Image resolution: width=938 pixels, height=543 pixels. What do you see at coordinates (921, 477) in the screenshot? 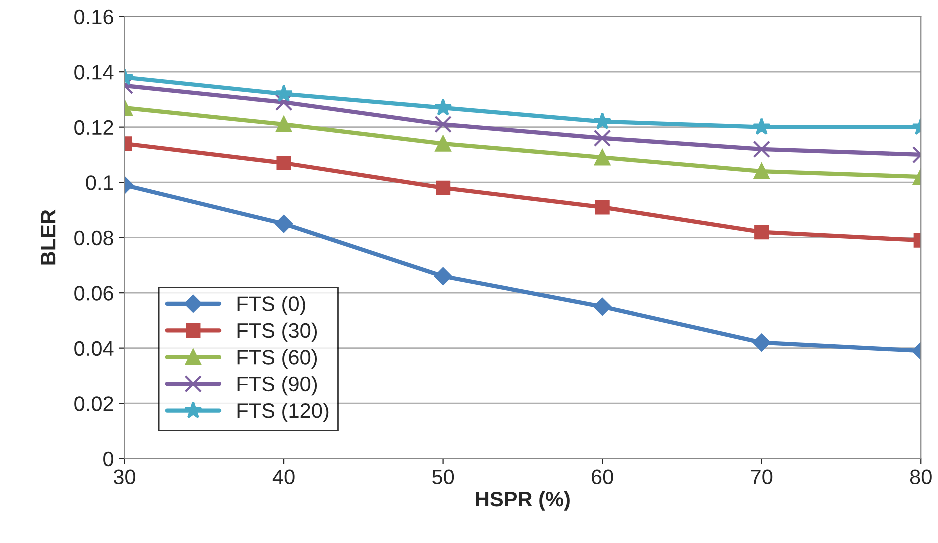
I see `x-tick-label: 80` at bounding box center [921, 477].